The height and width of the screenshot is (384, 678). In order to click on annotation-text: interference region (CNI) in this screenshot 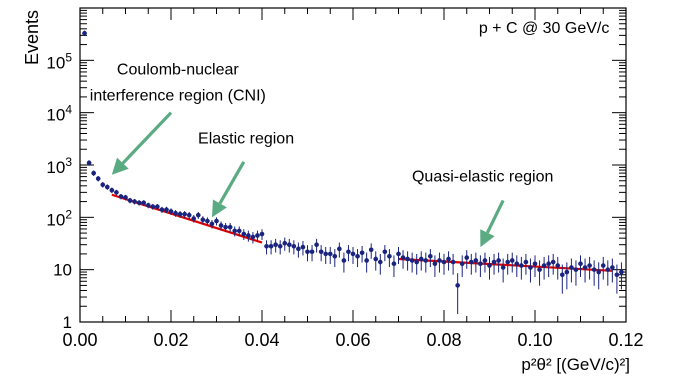, I will do `click(178, 96)`.